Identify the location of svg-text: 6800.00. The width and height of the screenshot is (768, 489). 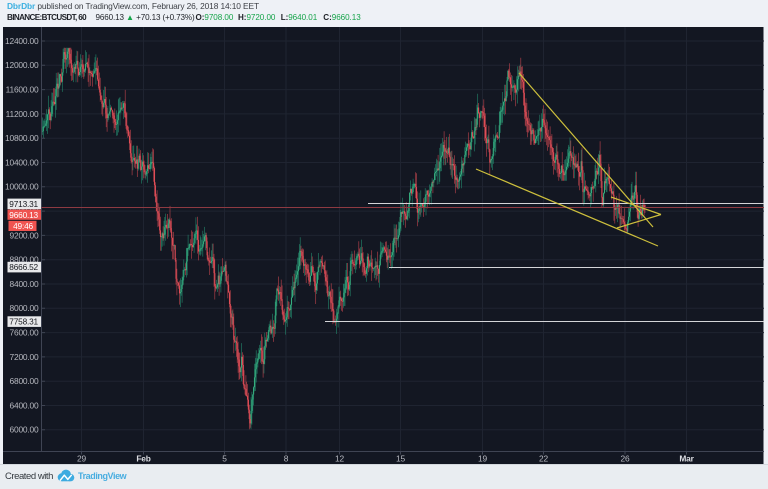
(24, 381).